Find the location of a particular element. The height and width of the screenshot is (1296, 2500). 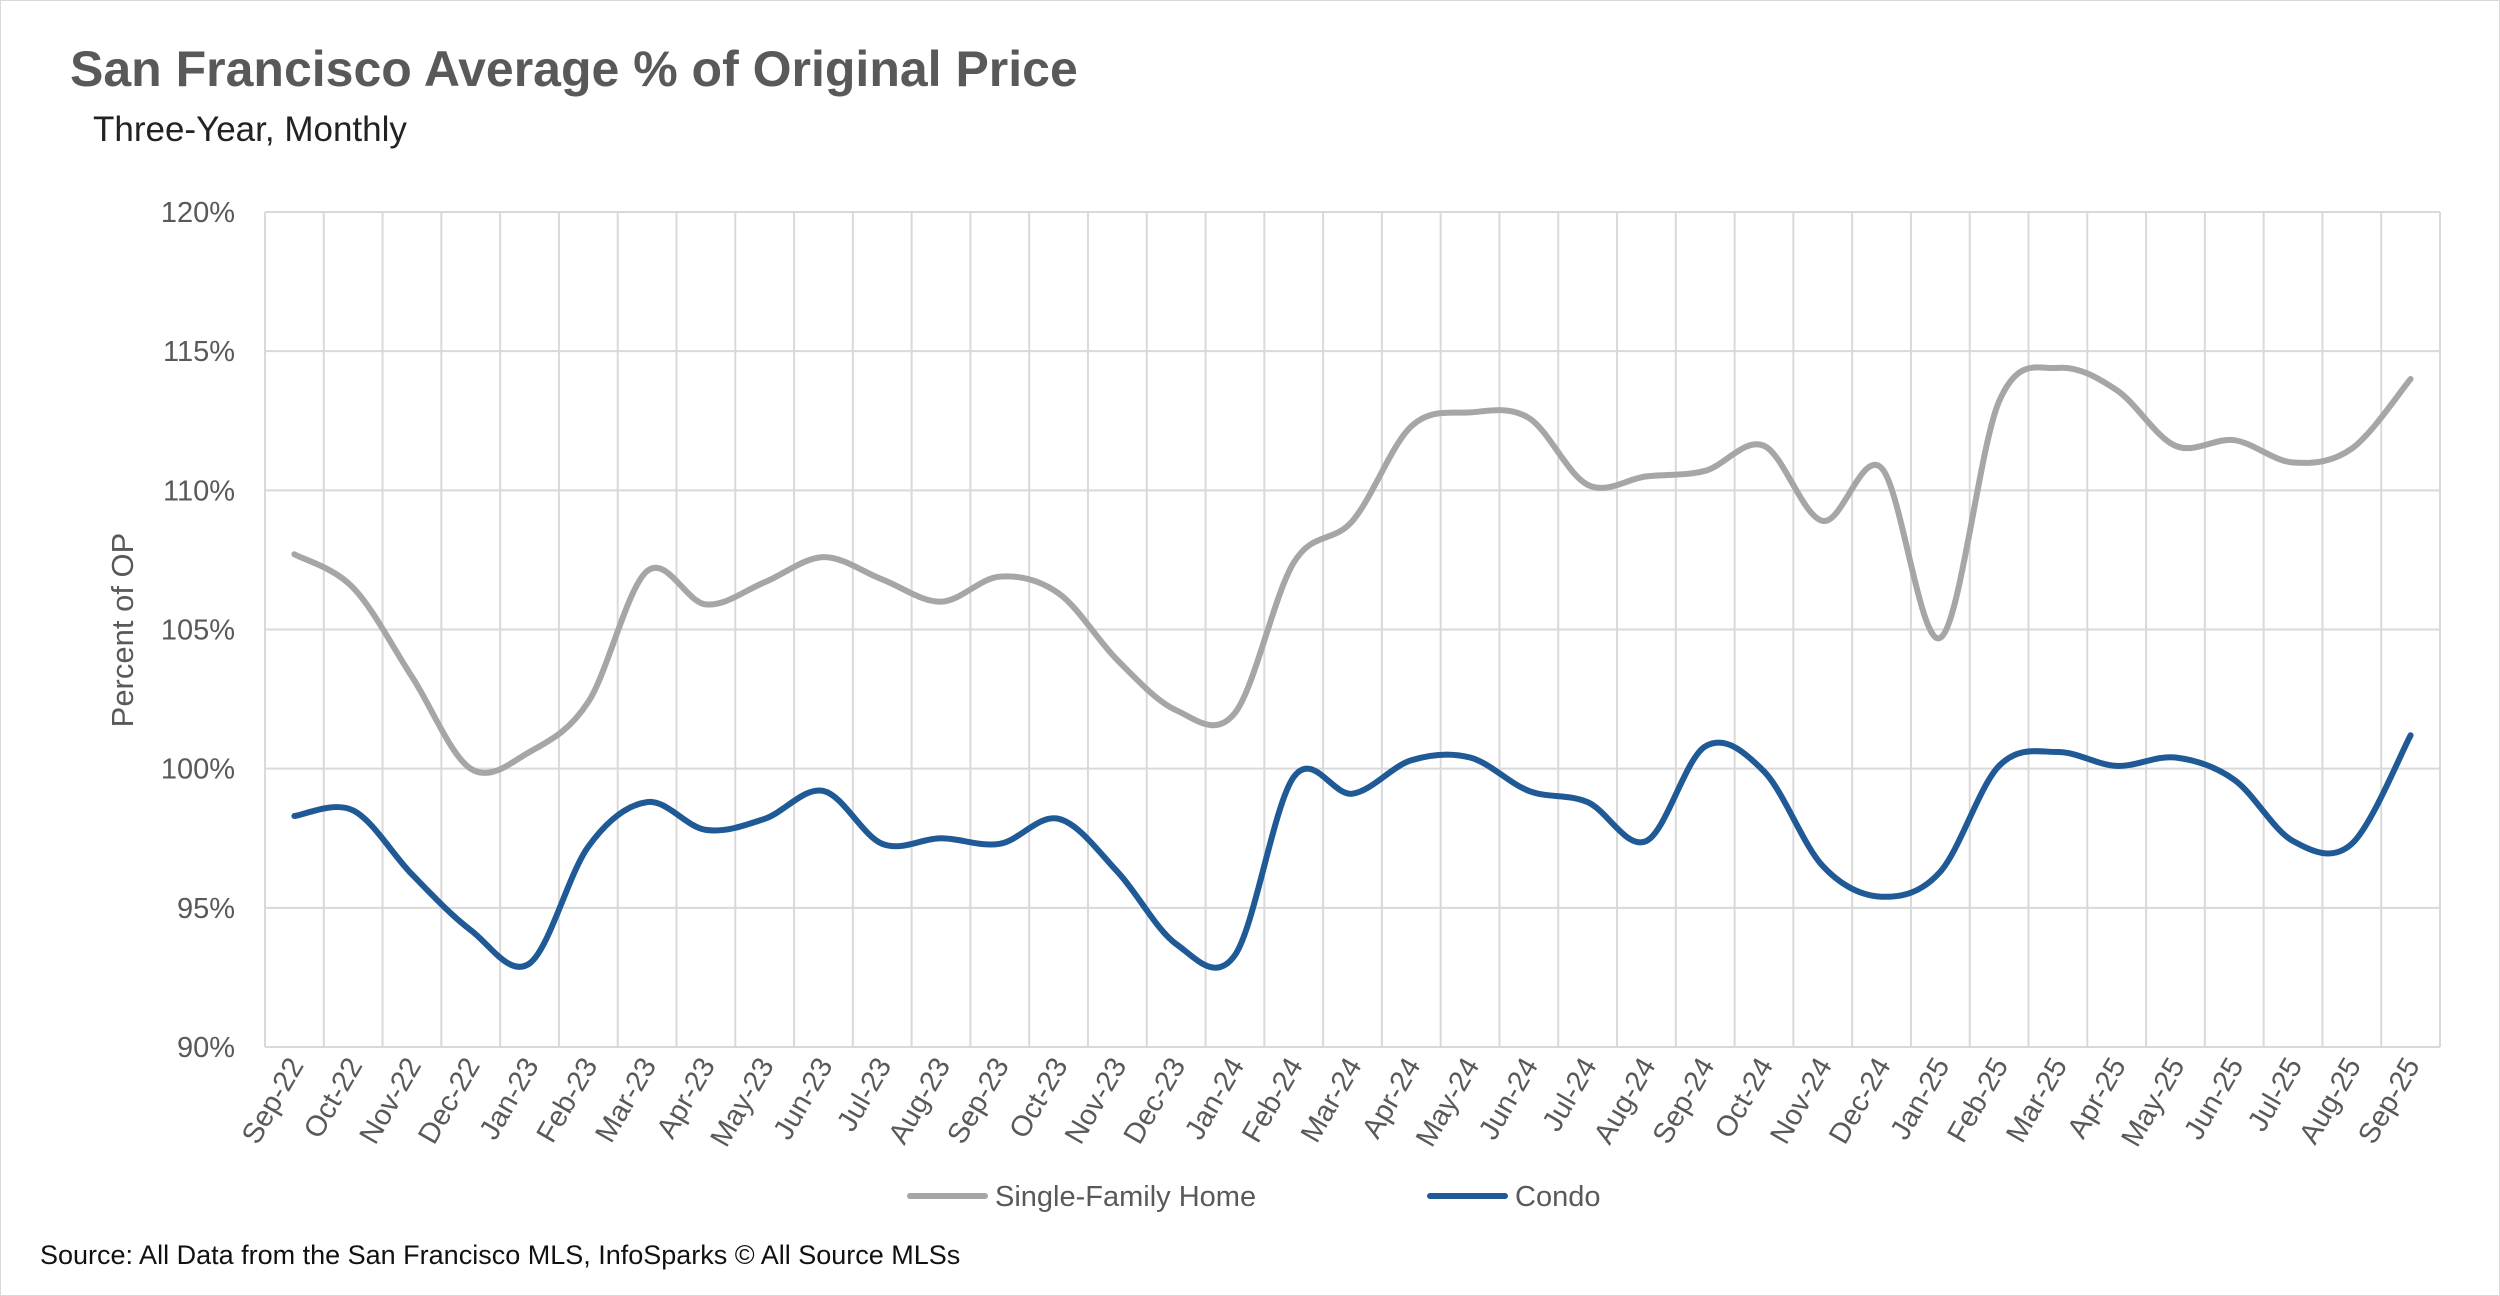

x-tick-label: Jun-23 is located at coordinates (803, 1099).